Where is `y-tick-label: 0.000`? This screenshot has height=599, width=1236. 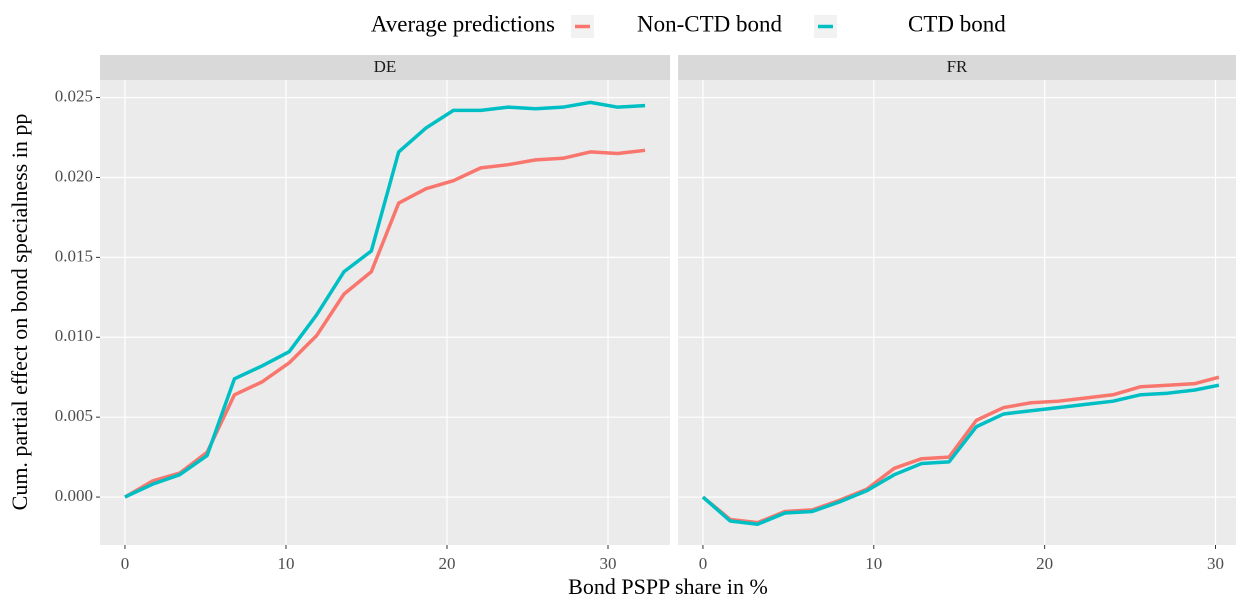 y-tick-label: 0.000 is located at coordinates (74, 495).